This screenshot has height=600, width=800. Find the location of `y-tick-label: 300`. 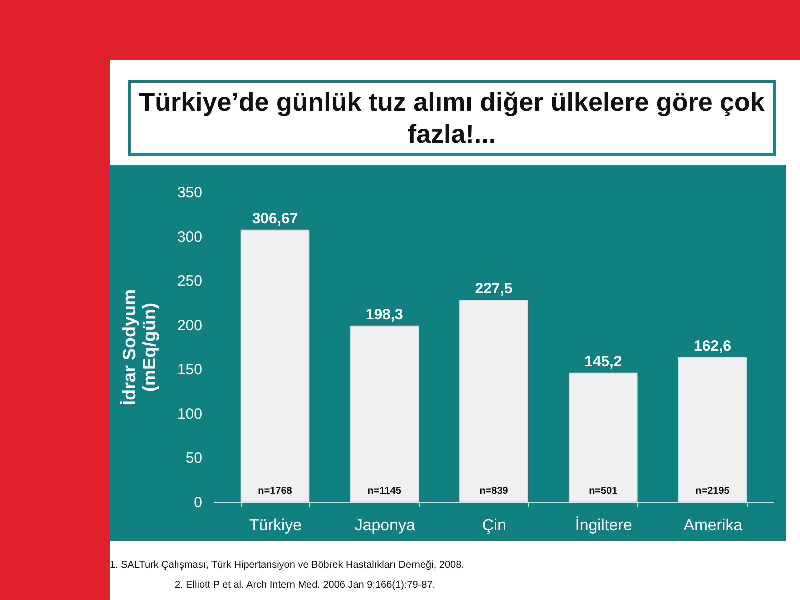

y-tick-label: 300 is located at coordinates (189, 237).